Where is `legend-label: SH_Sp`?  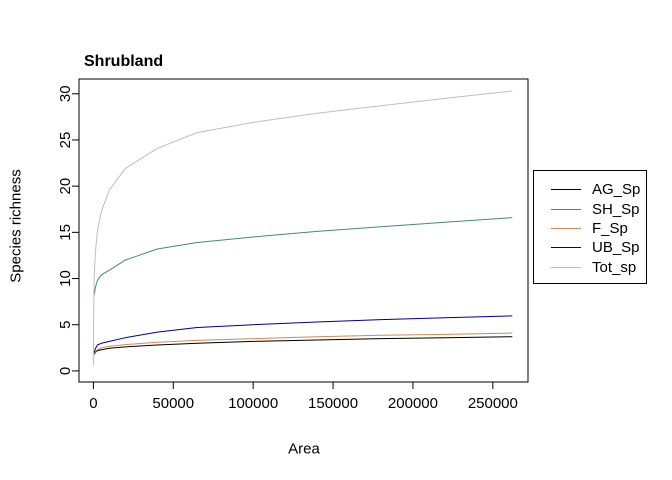
legend-label: SH_Sp is located at coordinates (616, 209).